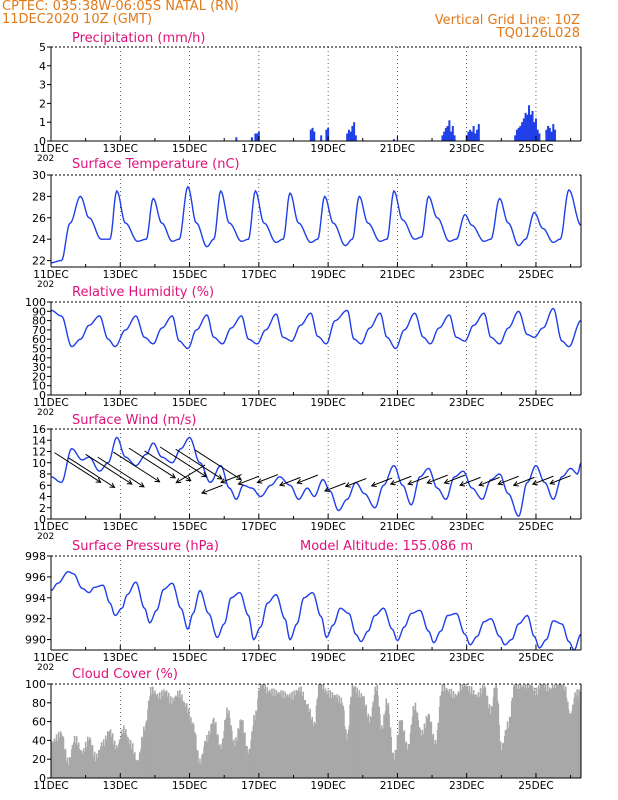 The width and height of the screenshot is (618, 800). What do you see at coordinates (316, 328) in the screenshot?
I see `rh-line` at bounding box center [316, 328].